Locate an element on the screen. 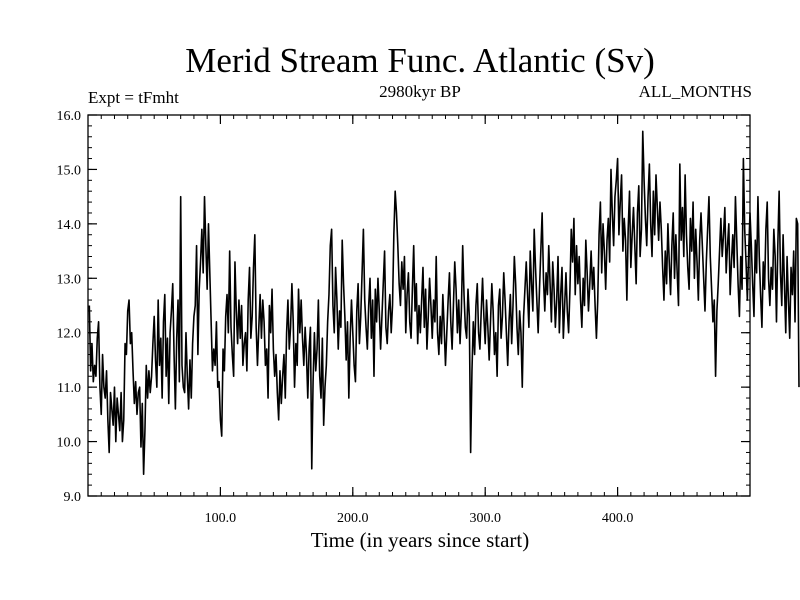 The width and height of the screenshot is (800, 600). chart-subtitle: 2980kyr BP is located at coordinates (420, 91).